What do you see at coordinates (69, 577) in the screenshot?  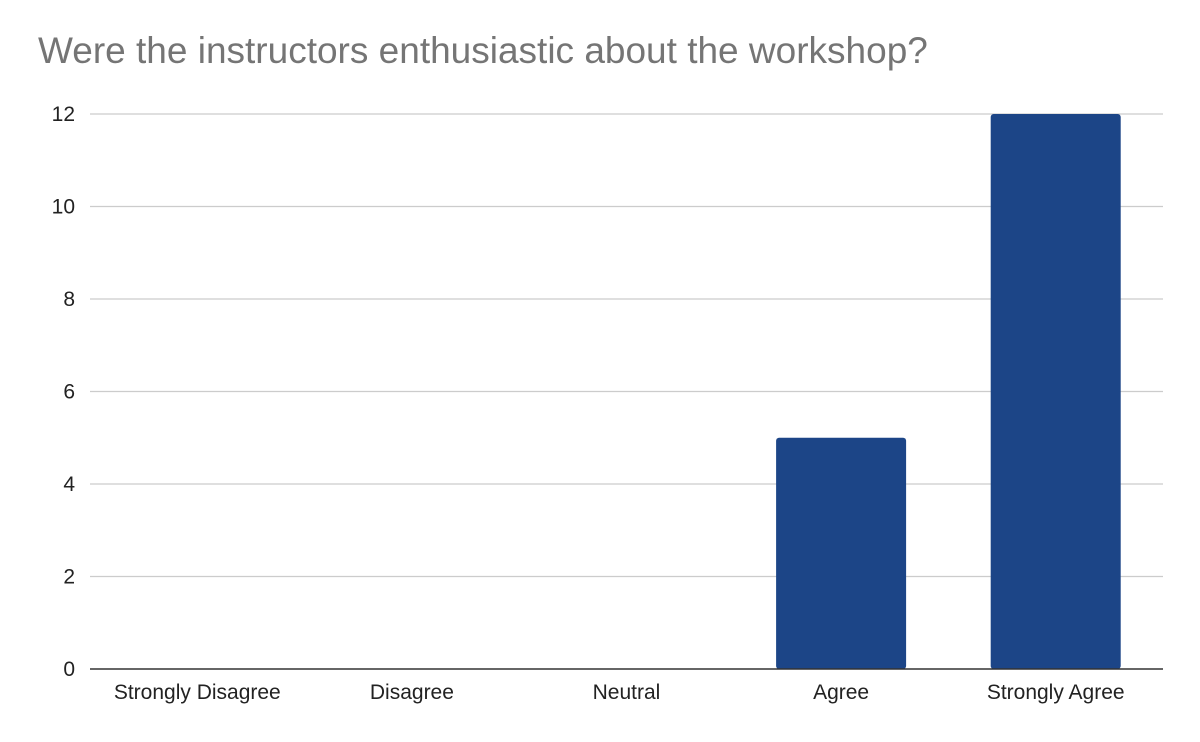 I see `y-tick-label-2: 2` at bounding box center [69, 577].